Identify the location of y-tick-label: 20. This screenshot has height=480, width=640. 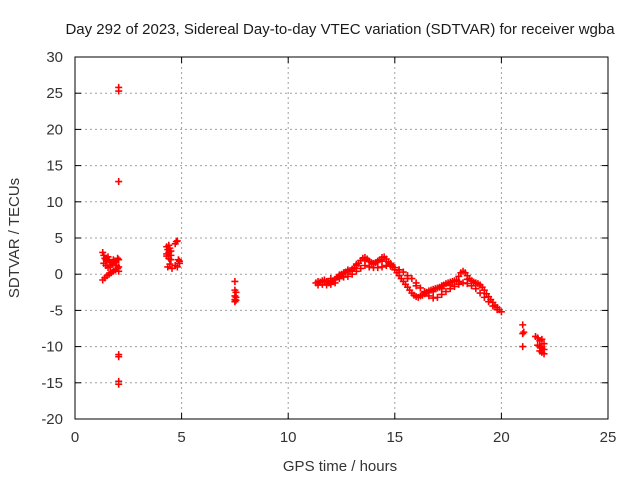
(54, 129).